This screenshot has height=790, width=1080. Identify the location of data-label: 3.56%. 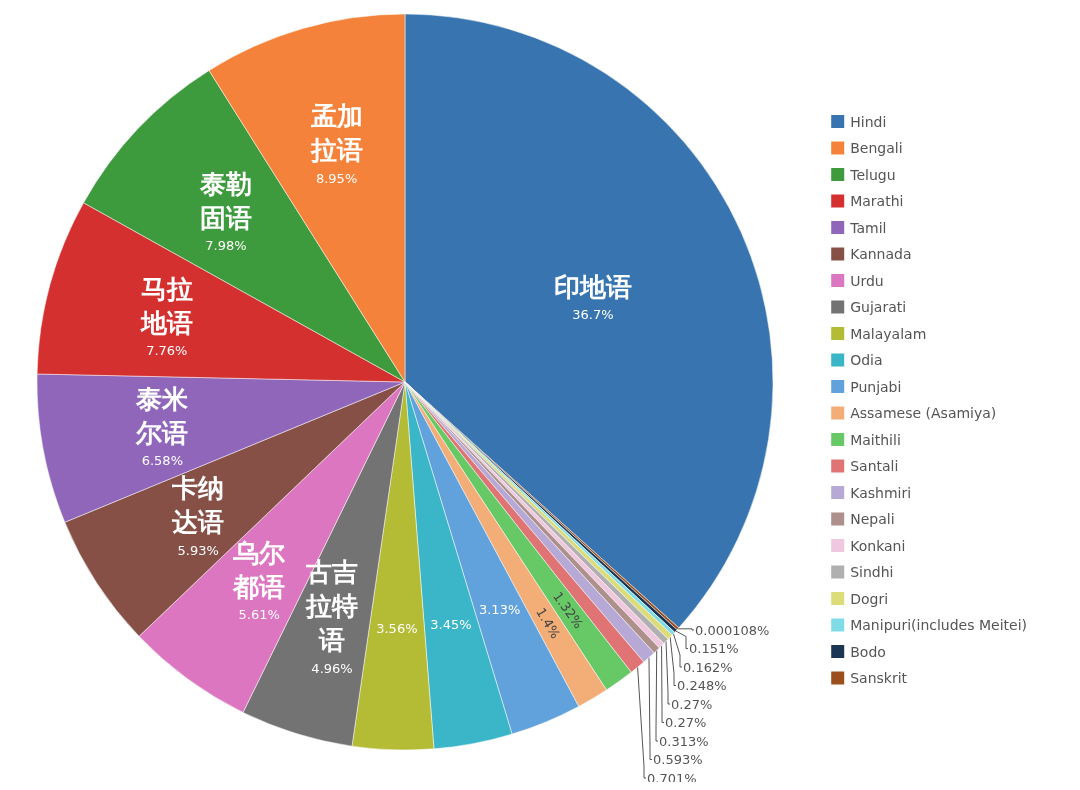
(397, 629).